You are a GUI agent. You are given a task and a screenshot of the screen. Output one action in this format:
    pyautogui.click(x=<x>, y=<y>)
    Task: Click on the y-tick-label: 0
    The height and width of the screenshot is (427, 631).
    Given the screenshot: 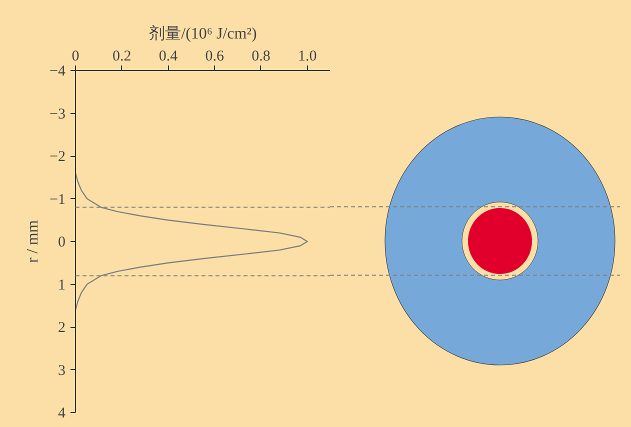 What is the action you would take?
    pyautogui.click(x=62, y=242)
    